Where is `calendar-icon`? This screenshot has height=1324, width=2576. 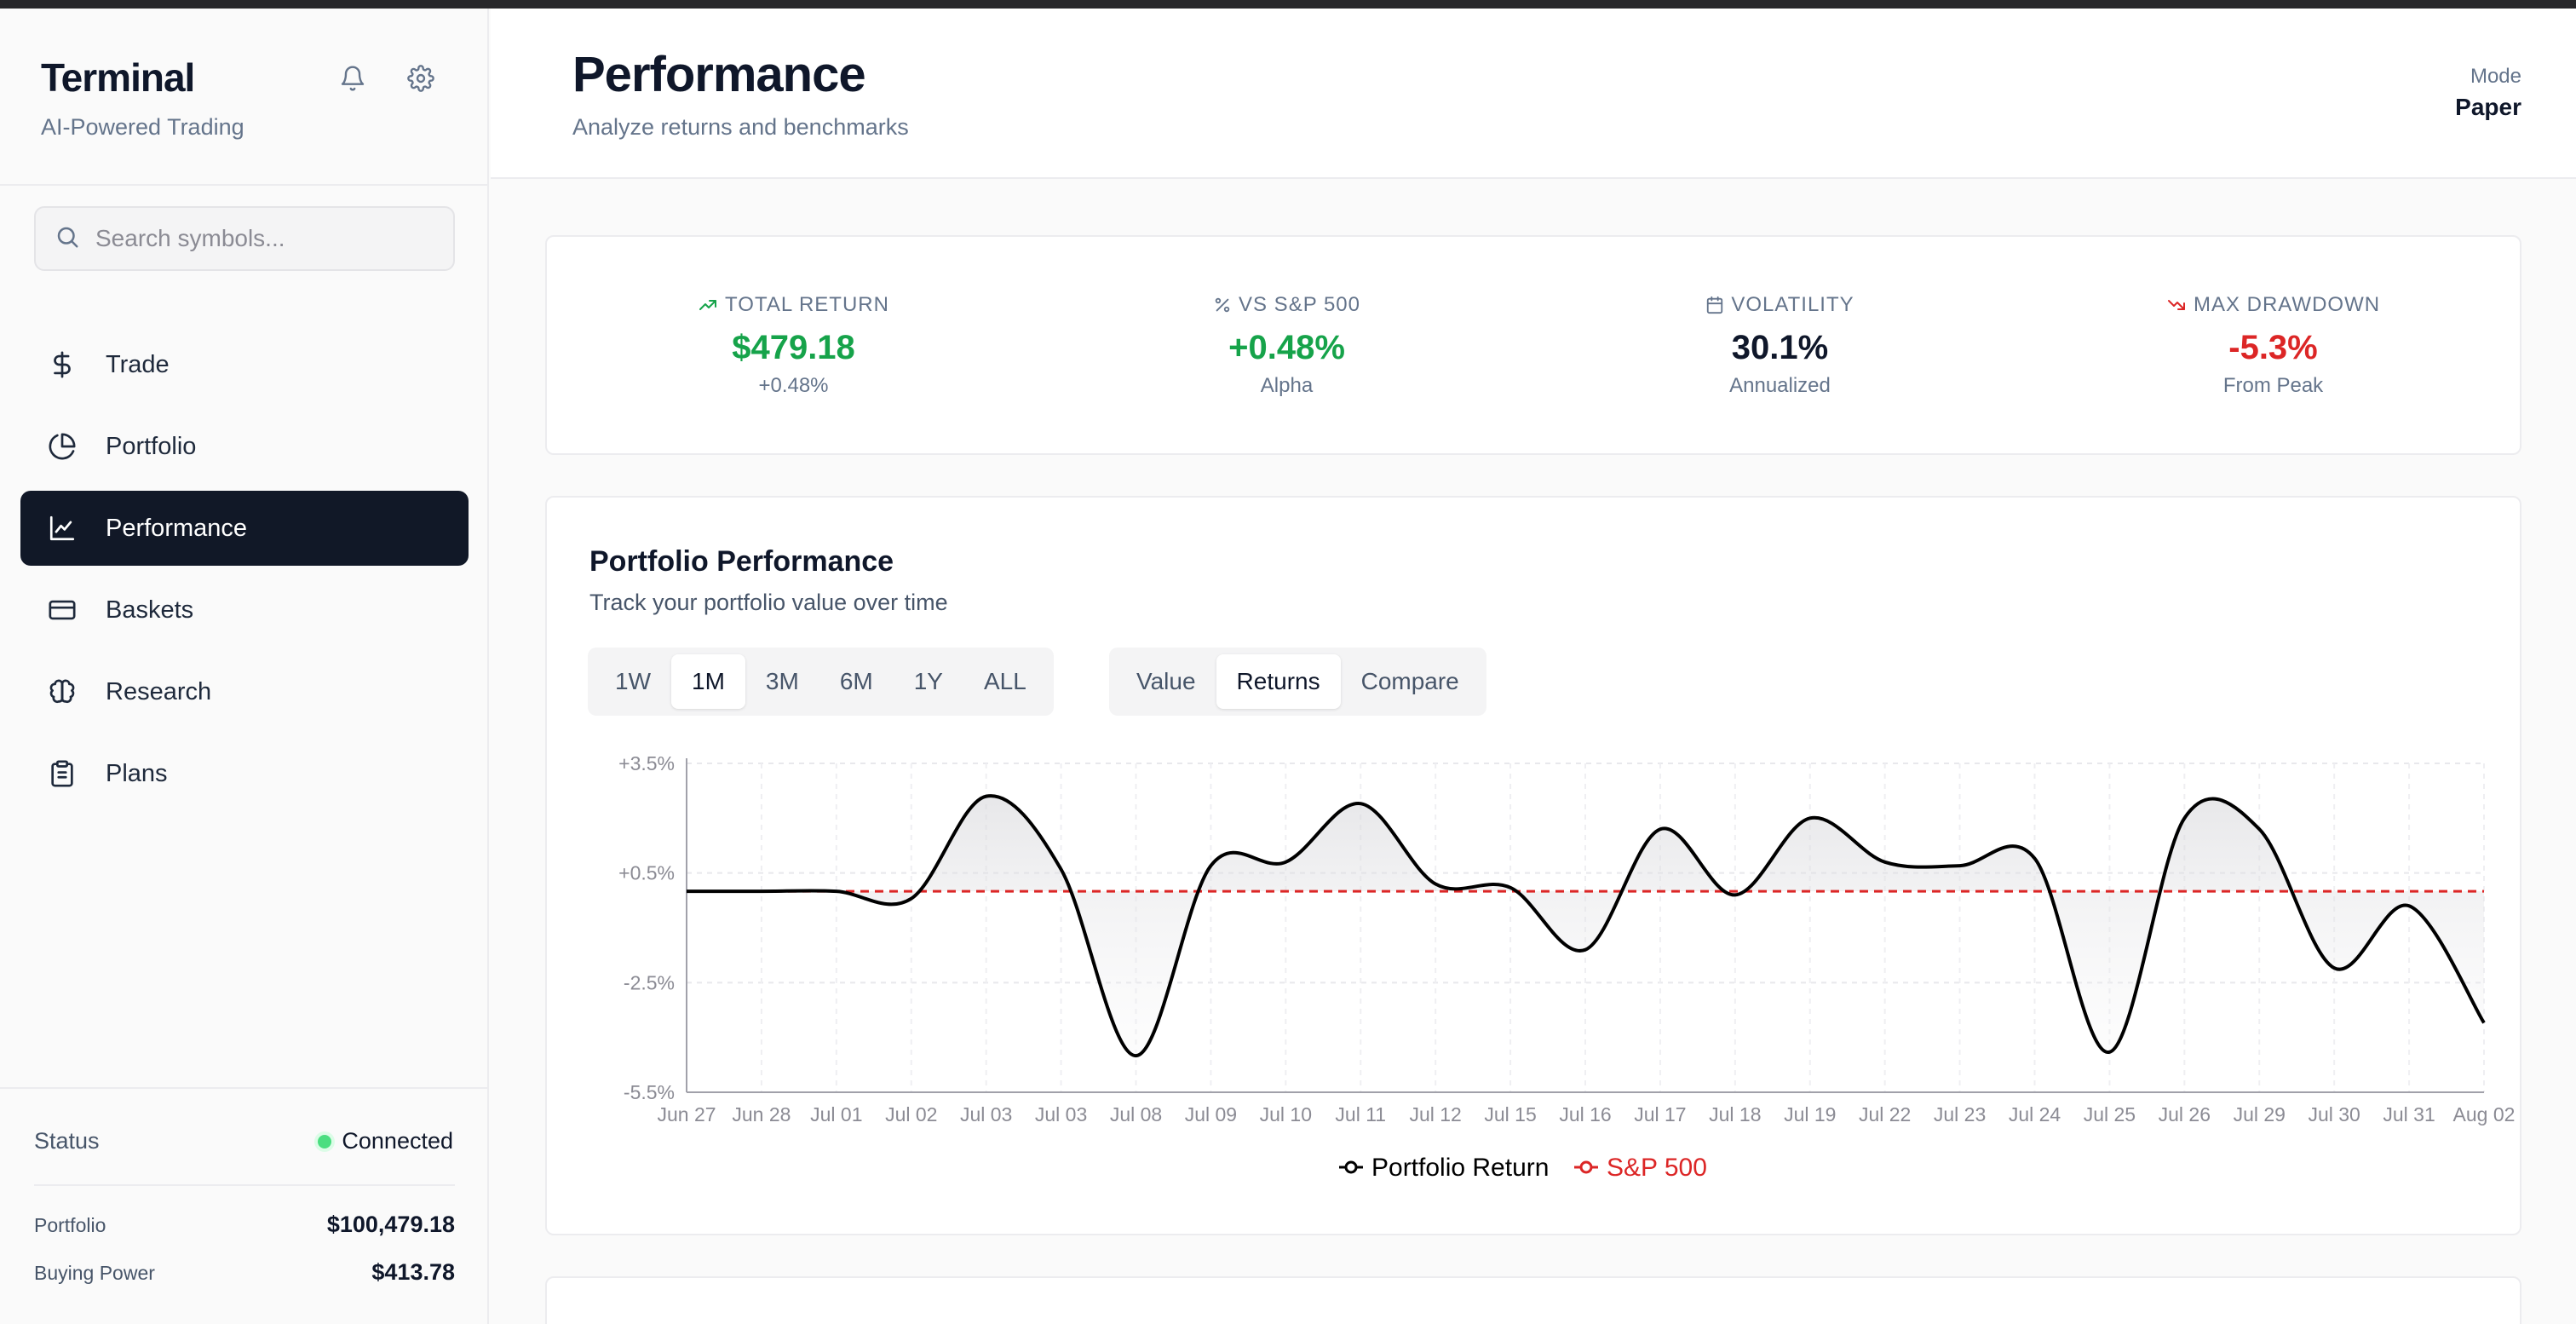 calendar-icon is located at coordinates (1715, 305).